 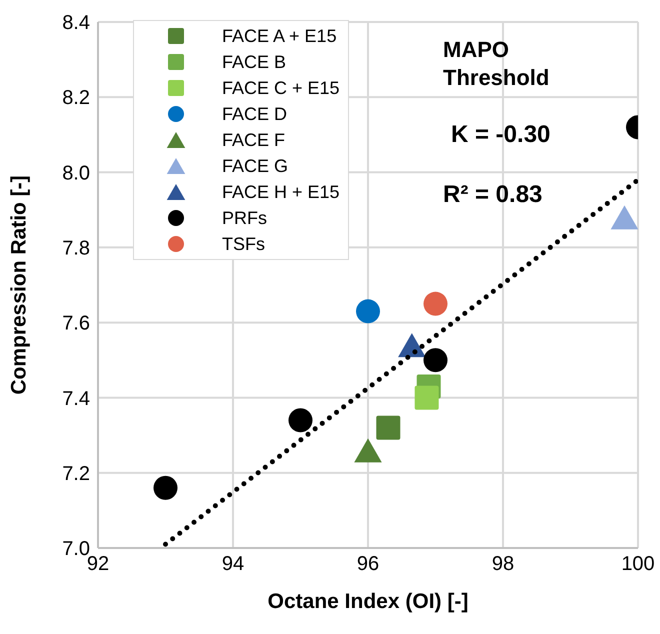 What do you see at coordinates (76, 399) in the screenshot?
I see `y-tick-label: 7.4` at bounding box center [76, 399].